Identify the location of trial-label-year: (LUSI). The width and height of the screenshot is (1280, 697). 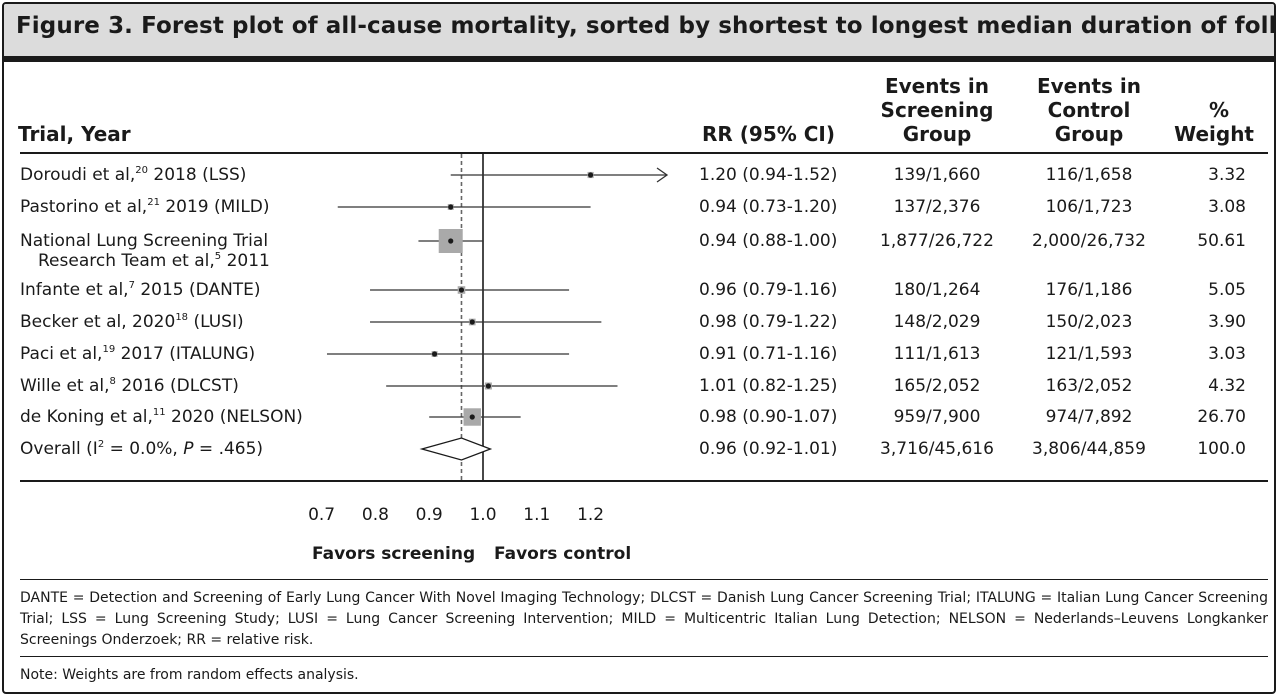
(216, 322).